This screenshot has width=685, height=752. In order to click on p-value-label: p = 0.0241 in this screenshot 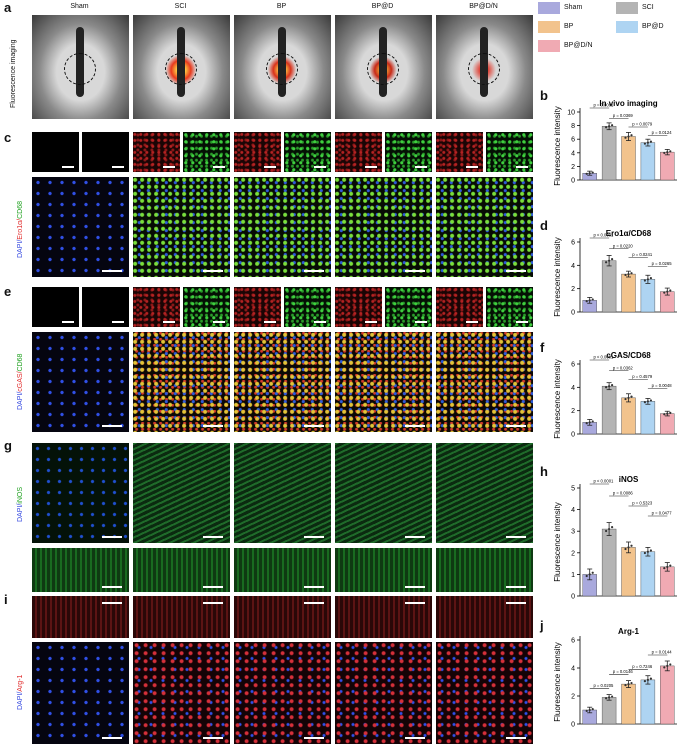, I will do `click(642, 254)`.